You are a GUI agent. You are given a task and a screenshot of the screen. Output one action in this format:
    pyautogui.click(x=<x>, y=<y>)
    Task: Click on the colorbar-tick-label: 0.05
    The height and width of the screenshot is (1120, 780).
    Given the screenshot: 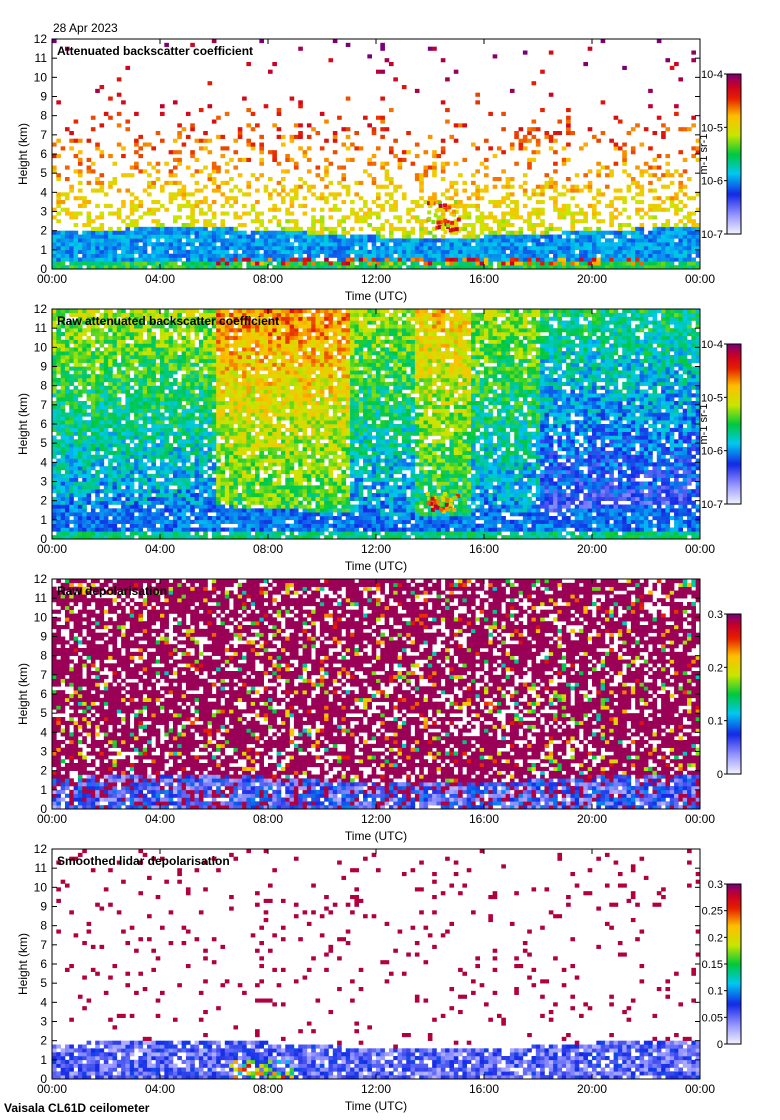 What is the action you would take?
    pyautogui.click(x=712, y=1018)
    